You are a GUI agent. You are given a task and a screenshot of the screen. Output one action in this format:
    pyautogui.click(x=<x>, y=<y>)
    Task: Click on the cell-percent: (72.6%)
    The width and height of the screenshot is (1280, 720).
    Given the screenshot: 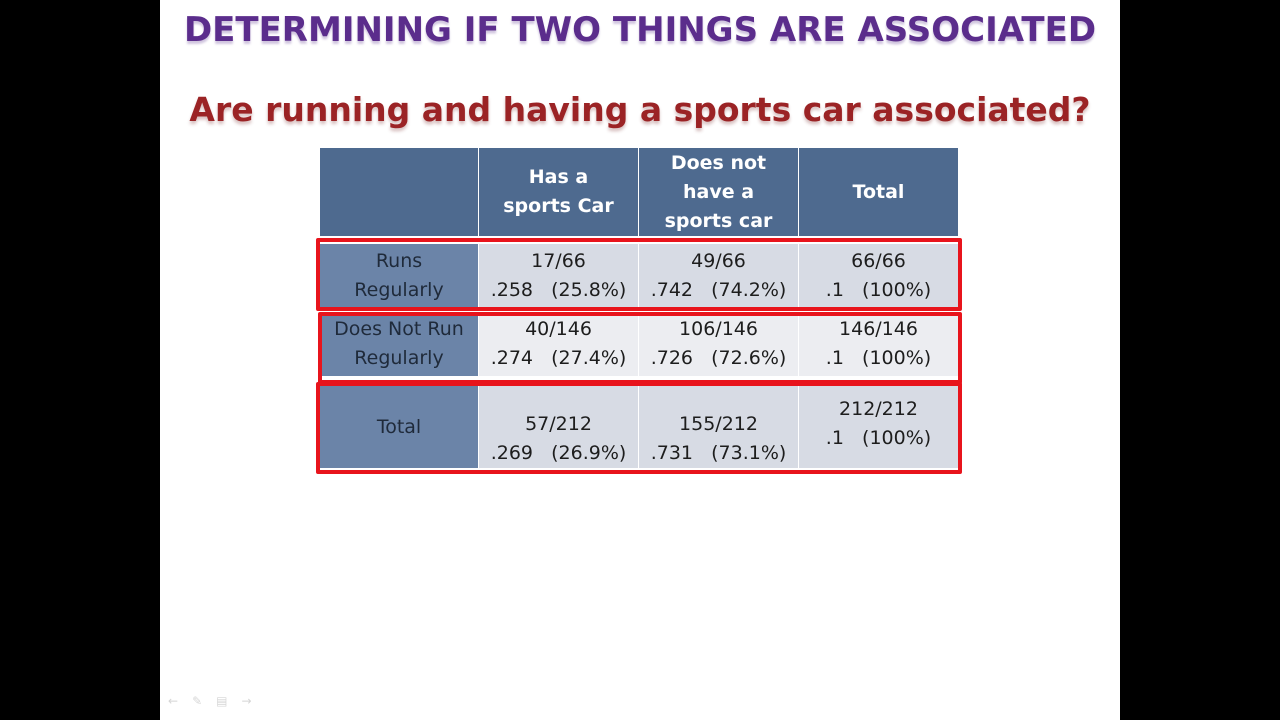 What is the action you would take?
    pyautogui.click(x=749, y=358)
    